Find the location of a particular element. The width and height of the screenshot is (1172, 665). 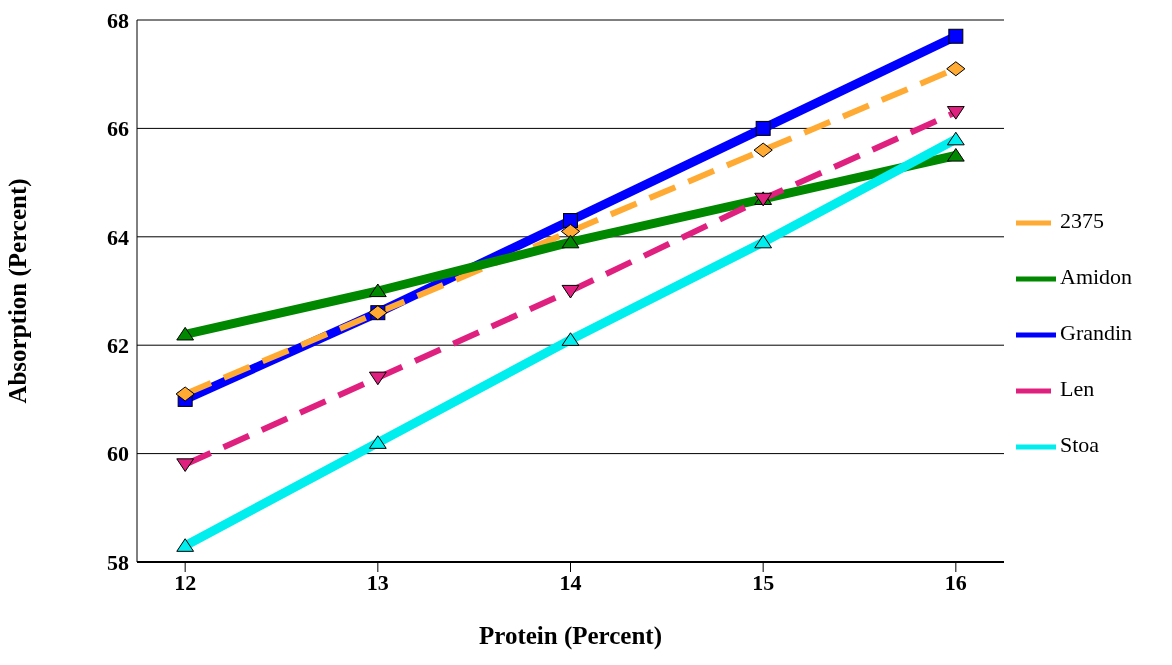

legend-label: 2375 is located at coordinates (1082, 220).